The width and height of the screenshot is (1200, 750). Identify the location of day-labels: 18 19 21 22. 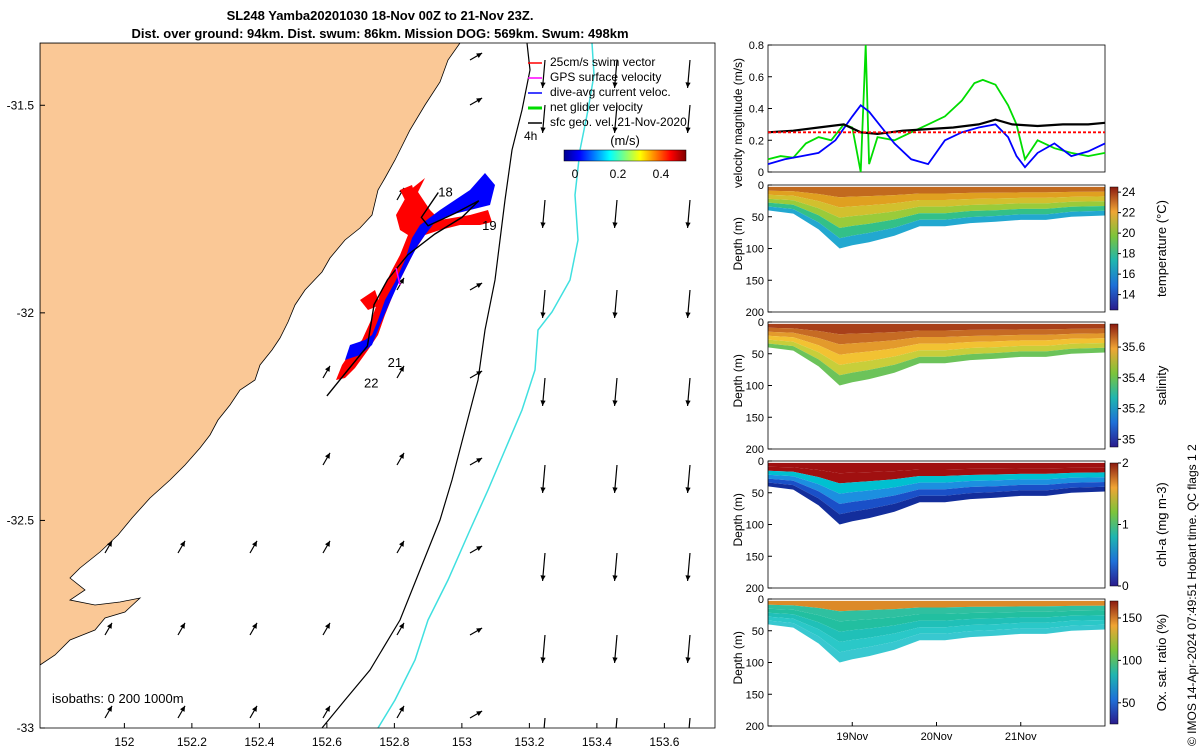
(430, 288).